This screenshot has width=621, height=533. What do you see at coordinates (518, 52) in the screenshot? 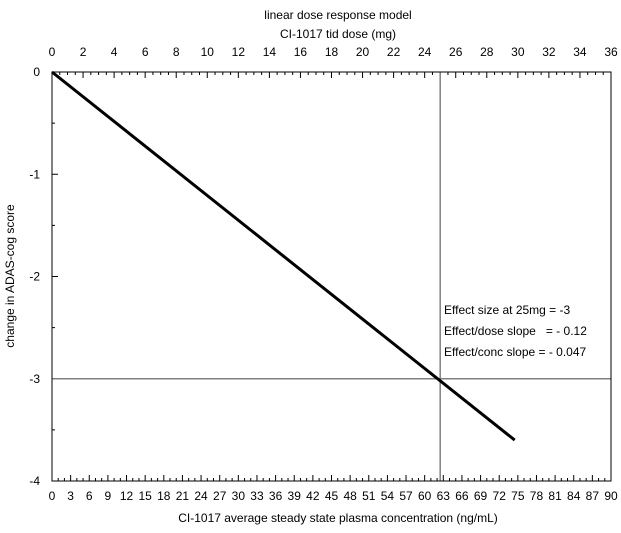
I see `x-top-tick-label: 30` at bounding box center [518, 52].